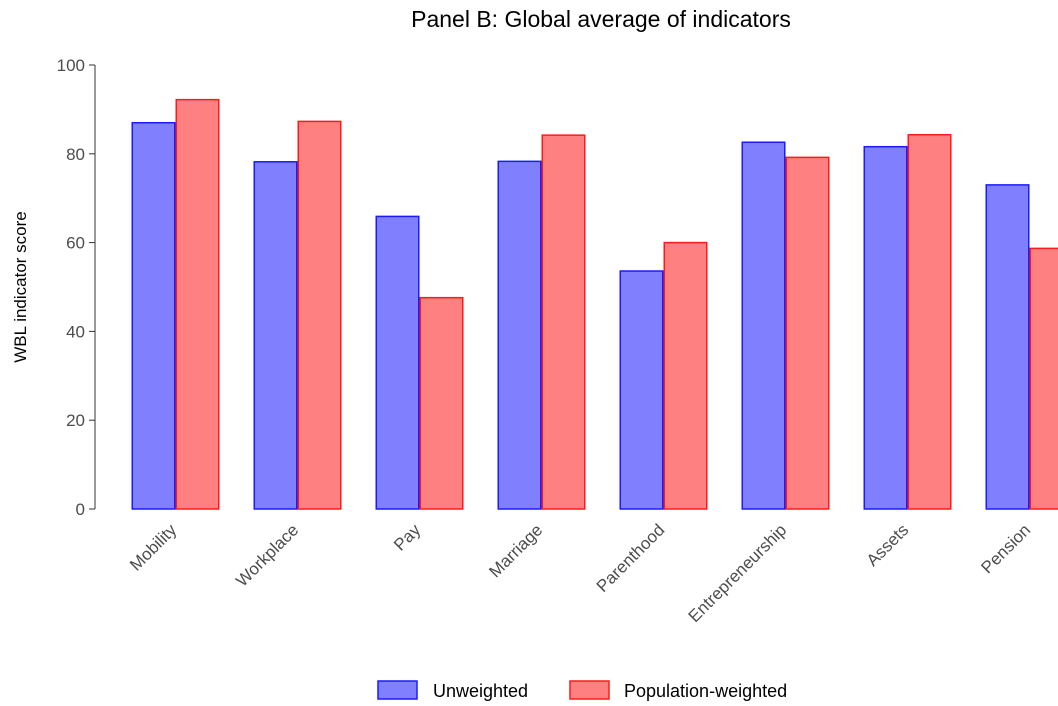 The image size is (1058, 706). Describe the element at coordinates (763, 325) in the screenshot. I see `bar-entrepreneurship-unweighted` at that location.